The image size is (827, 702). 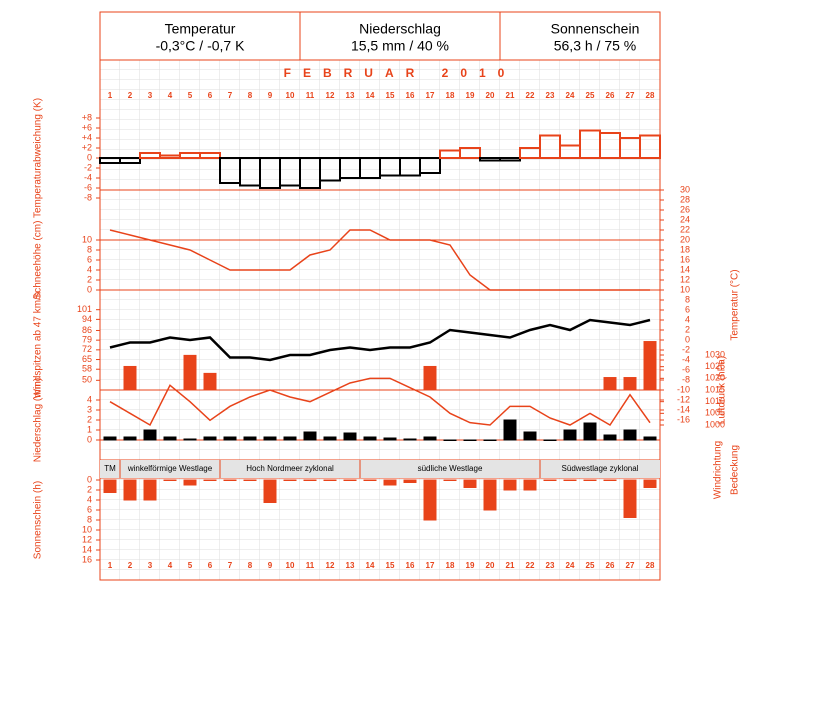 What do you see at coordinates (685, 239) in the screenshot?
I see `y-tick-label: 20` at bounding box center [685, 239].